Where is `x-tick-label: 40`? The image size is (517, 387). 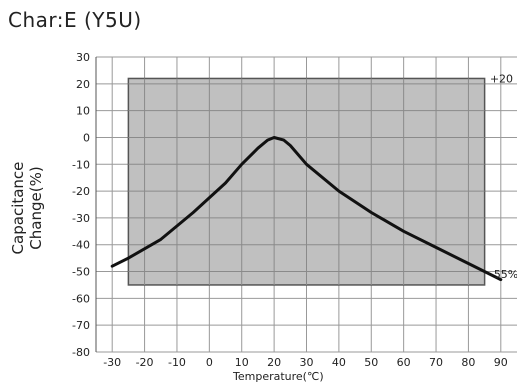 x-tick-label: 40 is located at coordinates (339, 362).